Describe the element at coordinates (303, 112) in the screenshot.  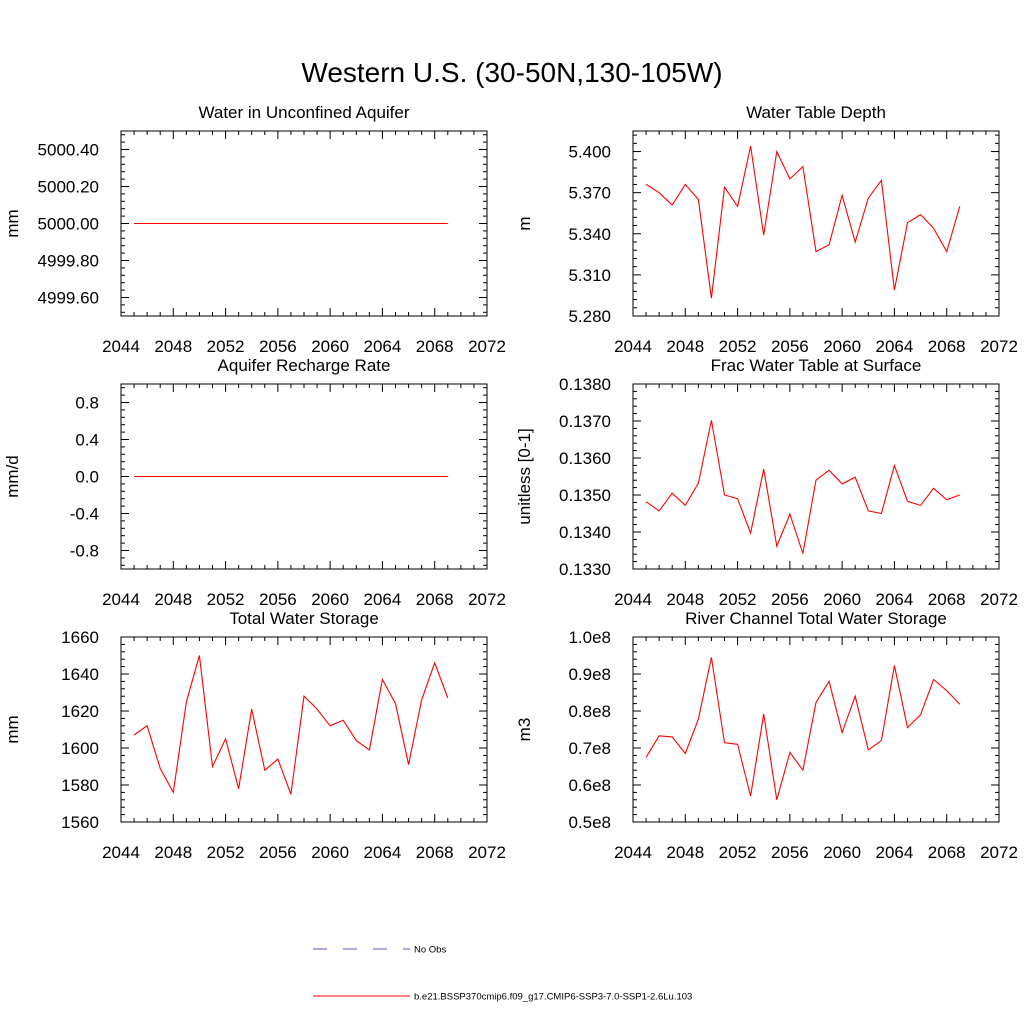
I see `panel-title: Water in Unconfined Aquifer` at that location.